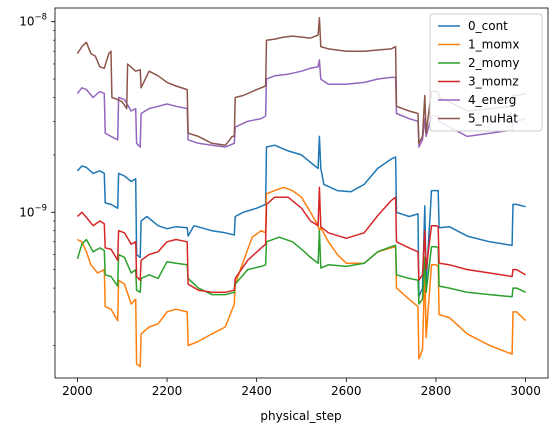  I want to click on legend-label-1: 1_momx, so click(493, 45).